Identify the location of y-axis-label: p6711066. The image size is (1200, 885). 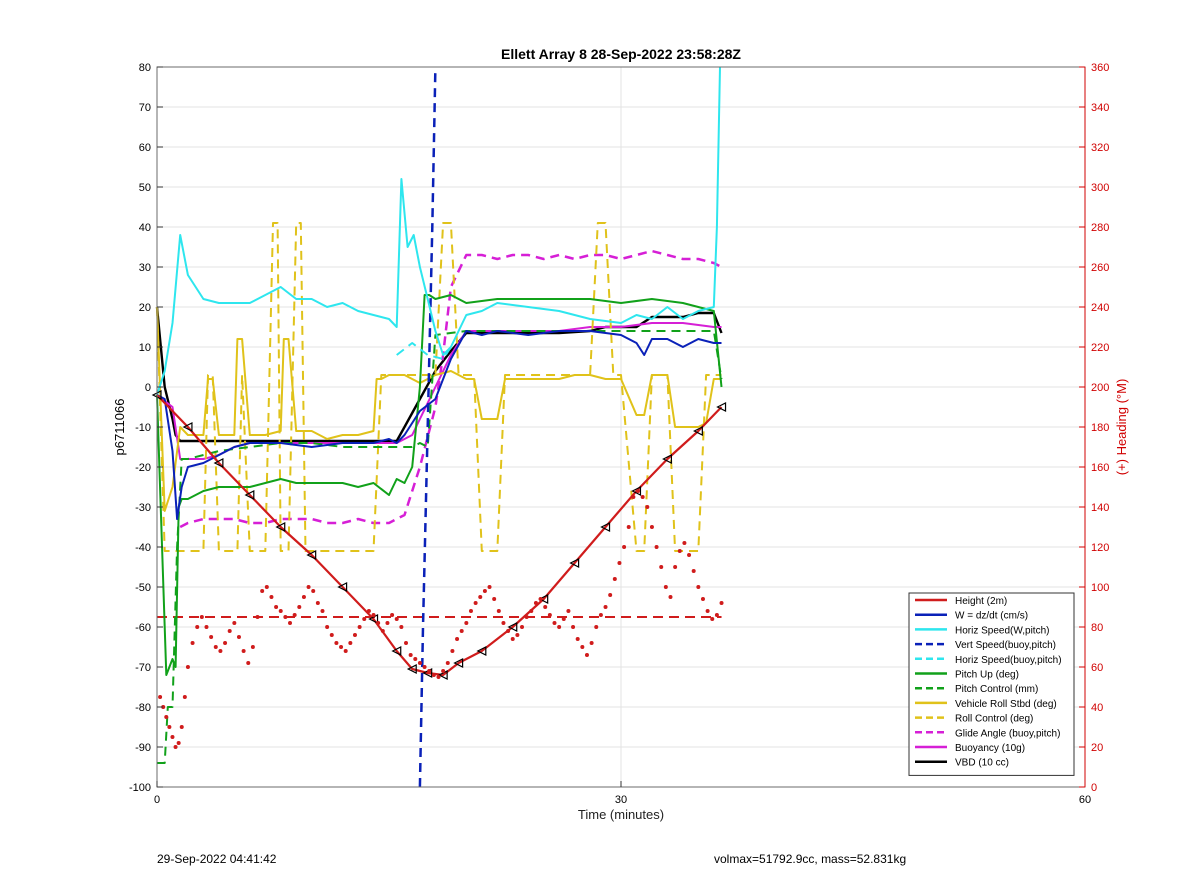
(119, 427).